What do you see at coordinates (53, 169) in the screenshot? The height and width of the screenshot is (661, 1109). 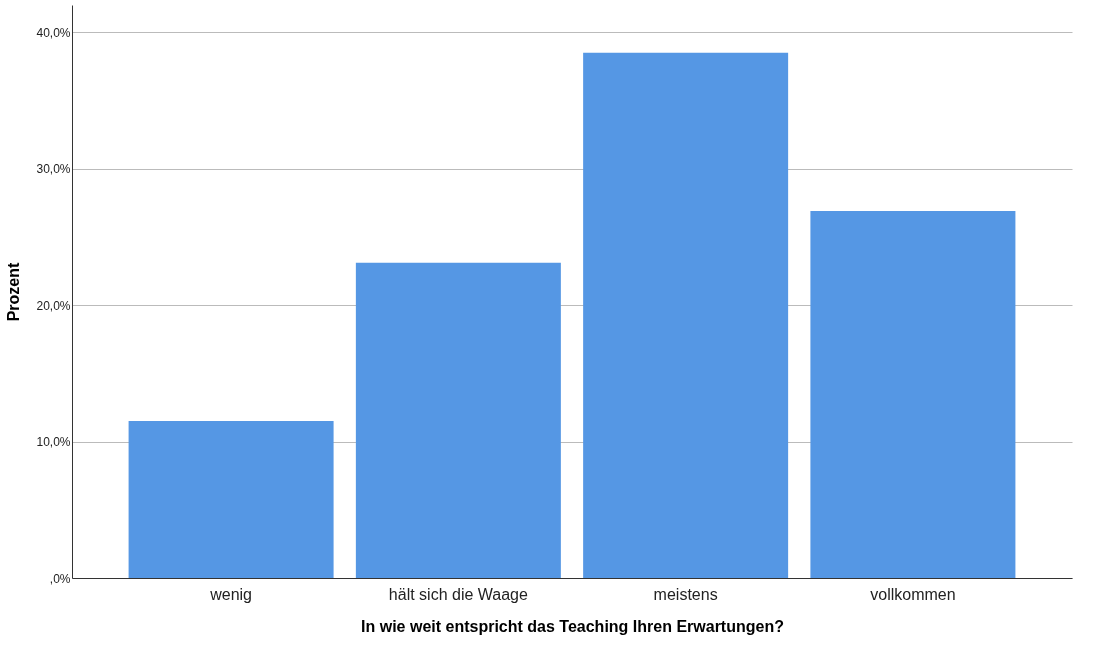 I see `y-tick-label: 30,0%` at bounding box center [53, 169].